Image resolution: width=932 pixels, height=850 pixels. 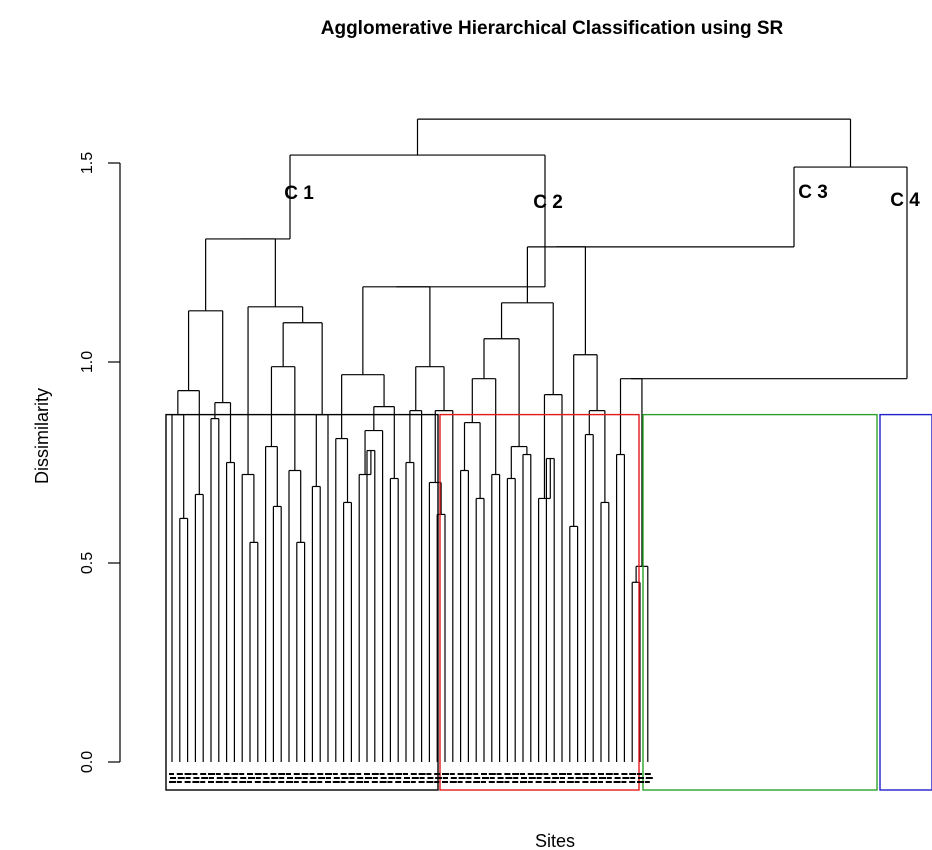 I want to click on x-axis-label: Sites, so click(x=555, y=840).